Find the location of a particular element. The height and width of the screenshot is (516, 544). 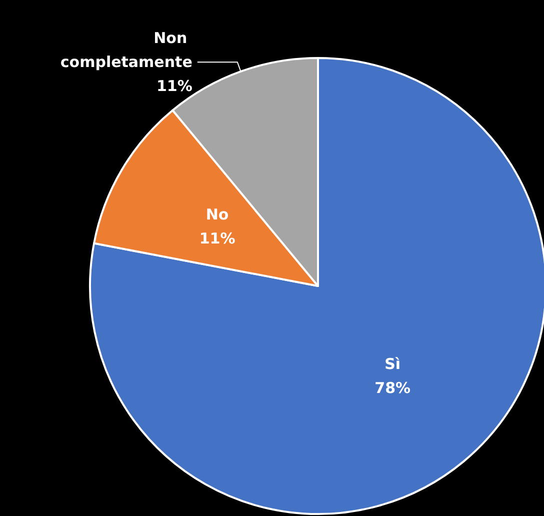

slice-label: Sì is located at coordinates (392, 364).